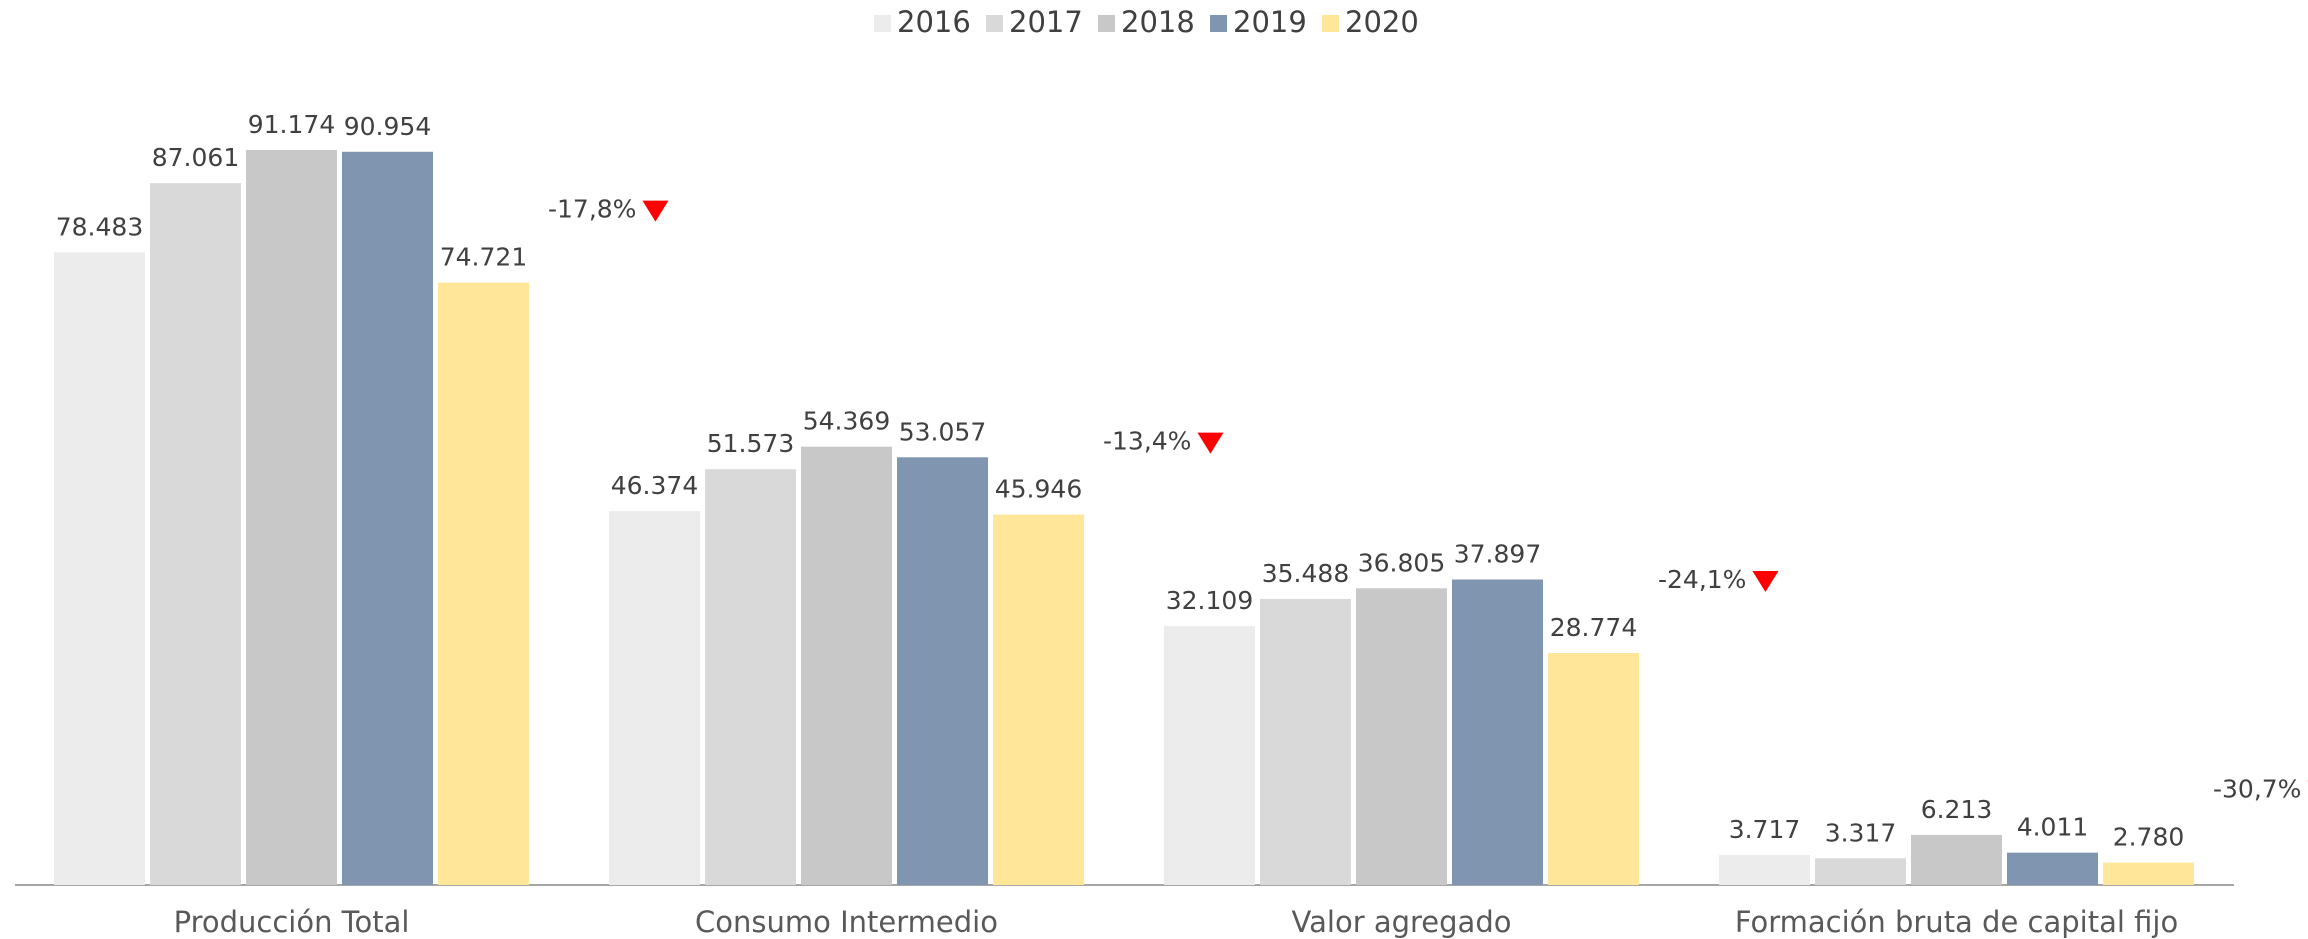  Describe the element at coordinates (387, 126) in the screenshot. I see `value-label: 90.954` at that location.